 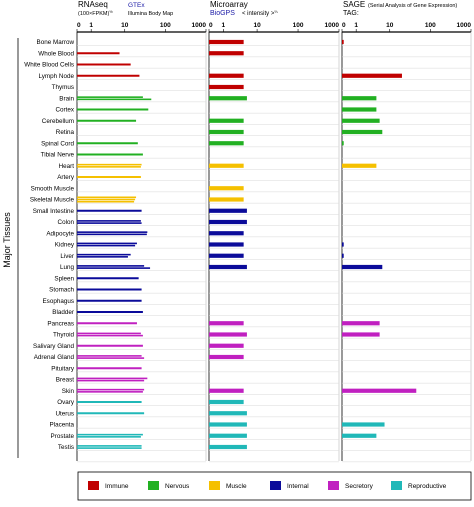 I want to click on legend-label: Immune, so click(x=117, y=486).